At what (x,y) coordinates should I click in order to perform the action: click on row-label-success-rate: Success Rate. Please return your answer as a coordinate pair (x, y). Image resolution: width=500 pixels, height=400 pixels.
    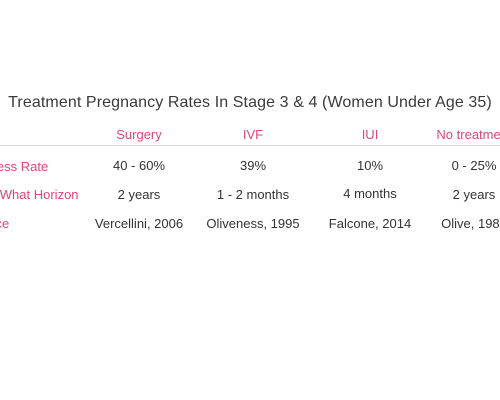
    Looking at the image, I should click on (24, 166).